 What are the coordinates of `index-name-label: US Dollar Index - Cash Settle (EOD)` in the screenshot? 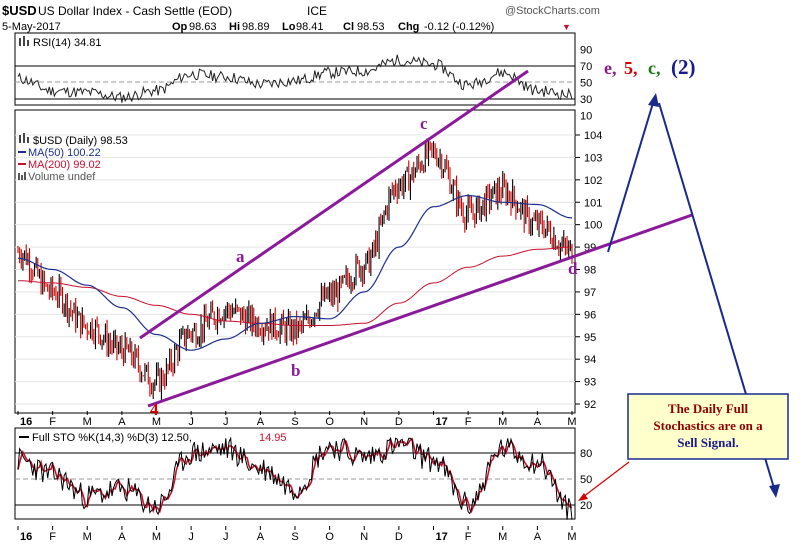 It's located at (135, 11).